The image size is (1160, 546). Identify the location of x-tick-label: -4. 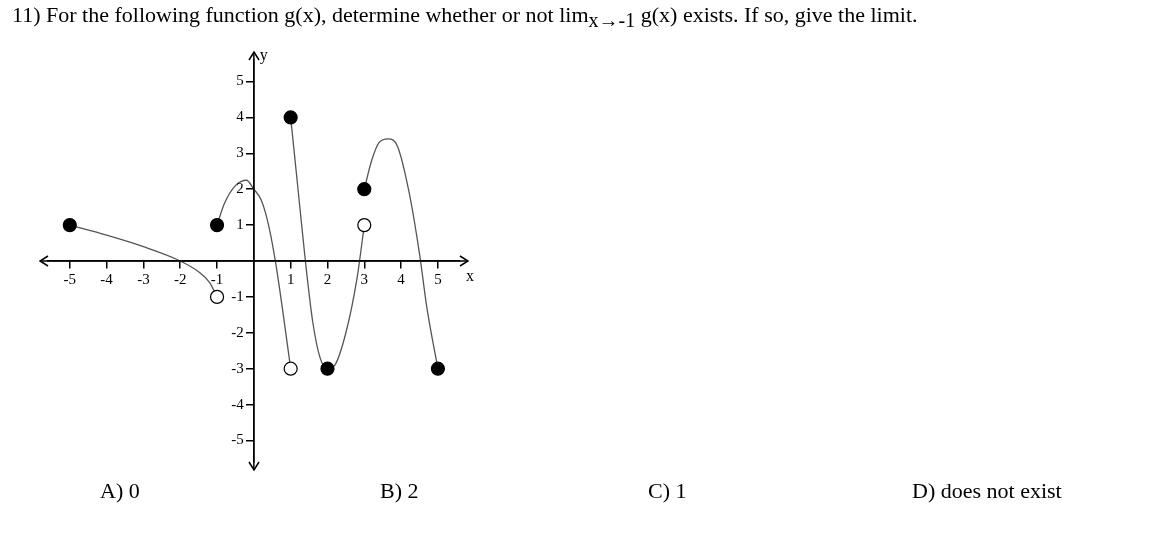
(107, 278).